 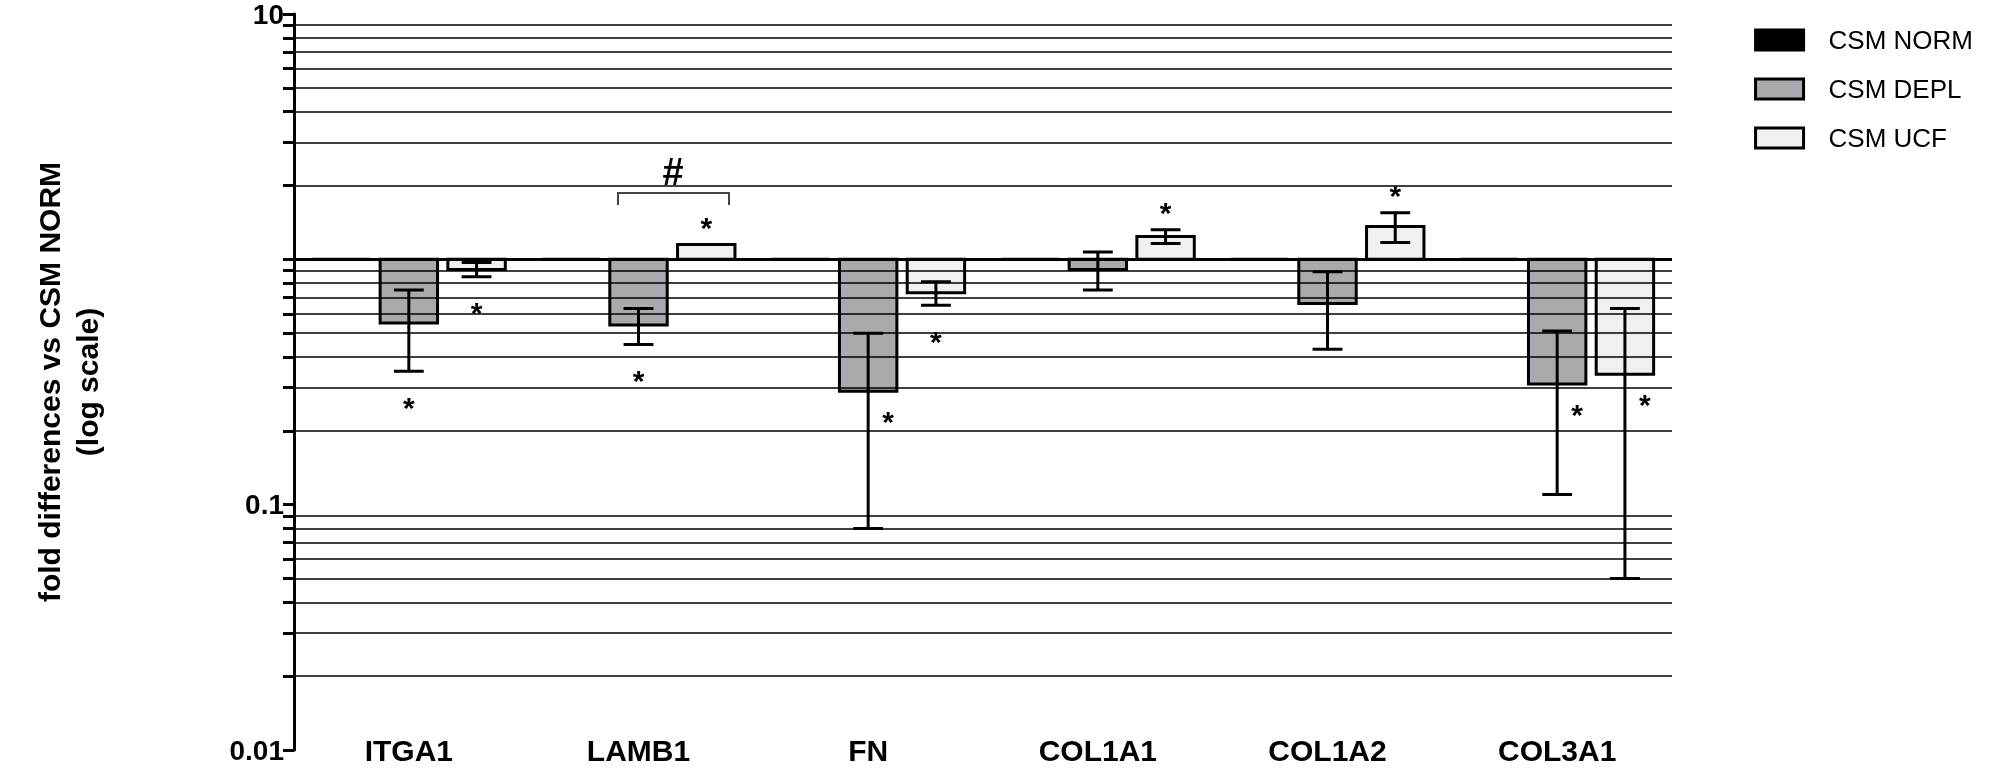 What do you see at coordinates (673, 172) in the screenshot?
I see `annotation: #` at bounding box center [673, 172].